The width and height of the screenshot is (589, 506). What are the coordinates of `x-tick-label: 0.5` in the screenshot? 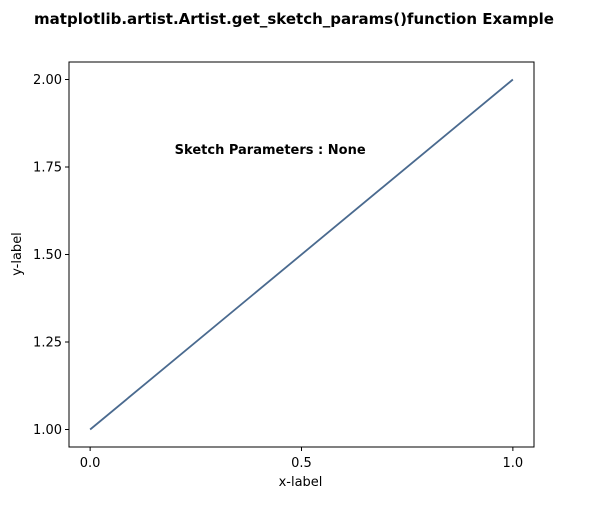 It's located at (301, 463).